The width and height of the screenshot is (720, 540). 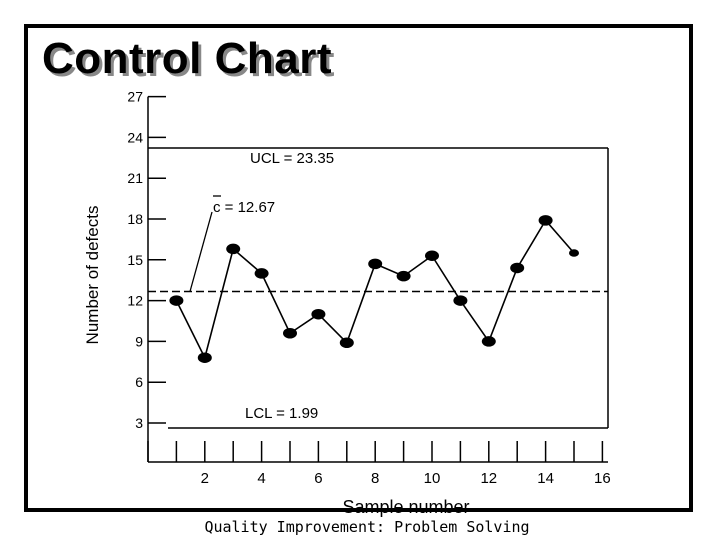 What do you see at coordinates (135, 137) in the screenshot?
I see `y-tick-label: 24` at bounding box center [135, 137].